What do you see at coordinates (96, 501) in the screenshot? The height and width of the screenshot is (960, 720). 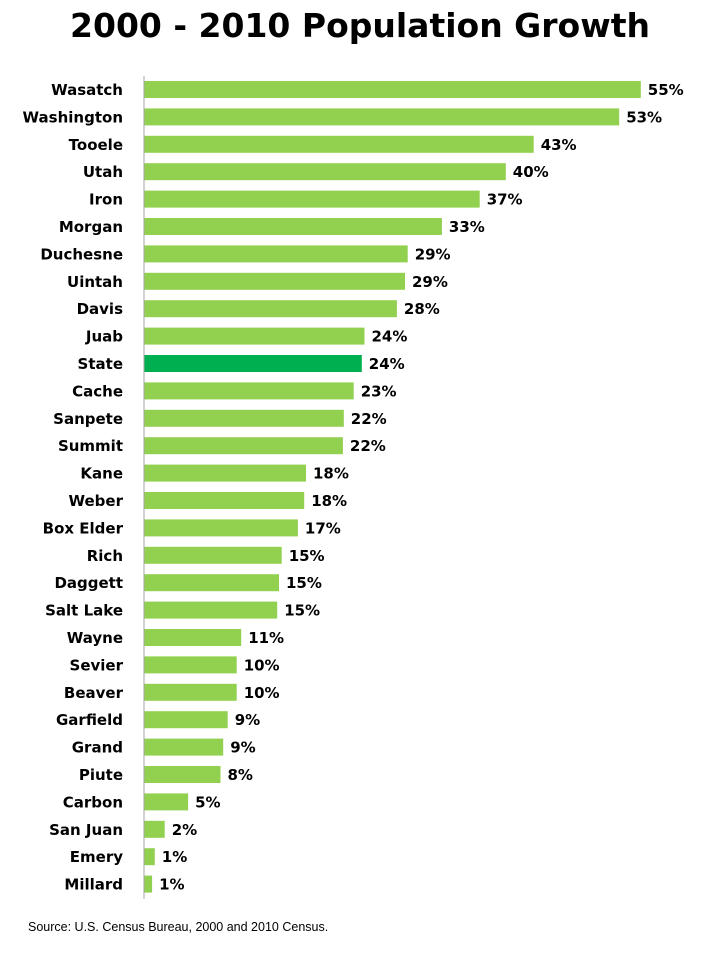 I see `category-label-weber: Weber` at bounding box center [96, 501].